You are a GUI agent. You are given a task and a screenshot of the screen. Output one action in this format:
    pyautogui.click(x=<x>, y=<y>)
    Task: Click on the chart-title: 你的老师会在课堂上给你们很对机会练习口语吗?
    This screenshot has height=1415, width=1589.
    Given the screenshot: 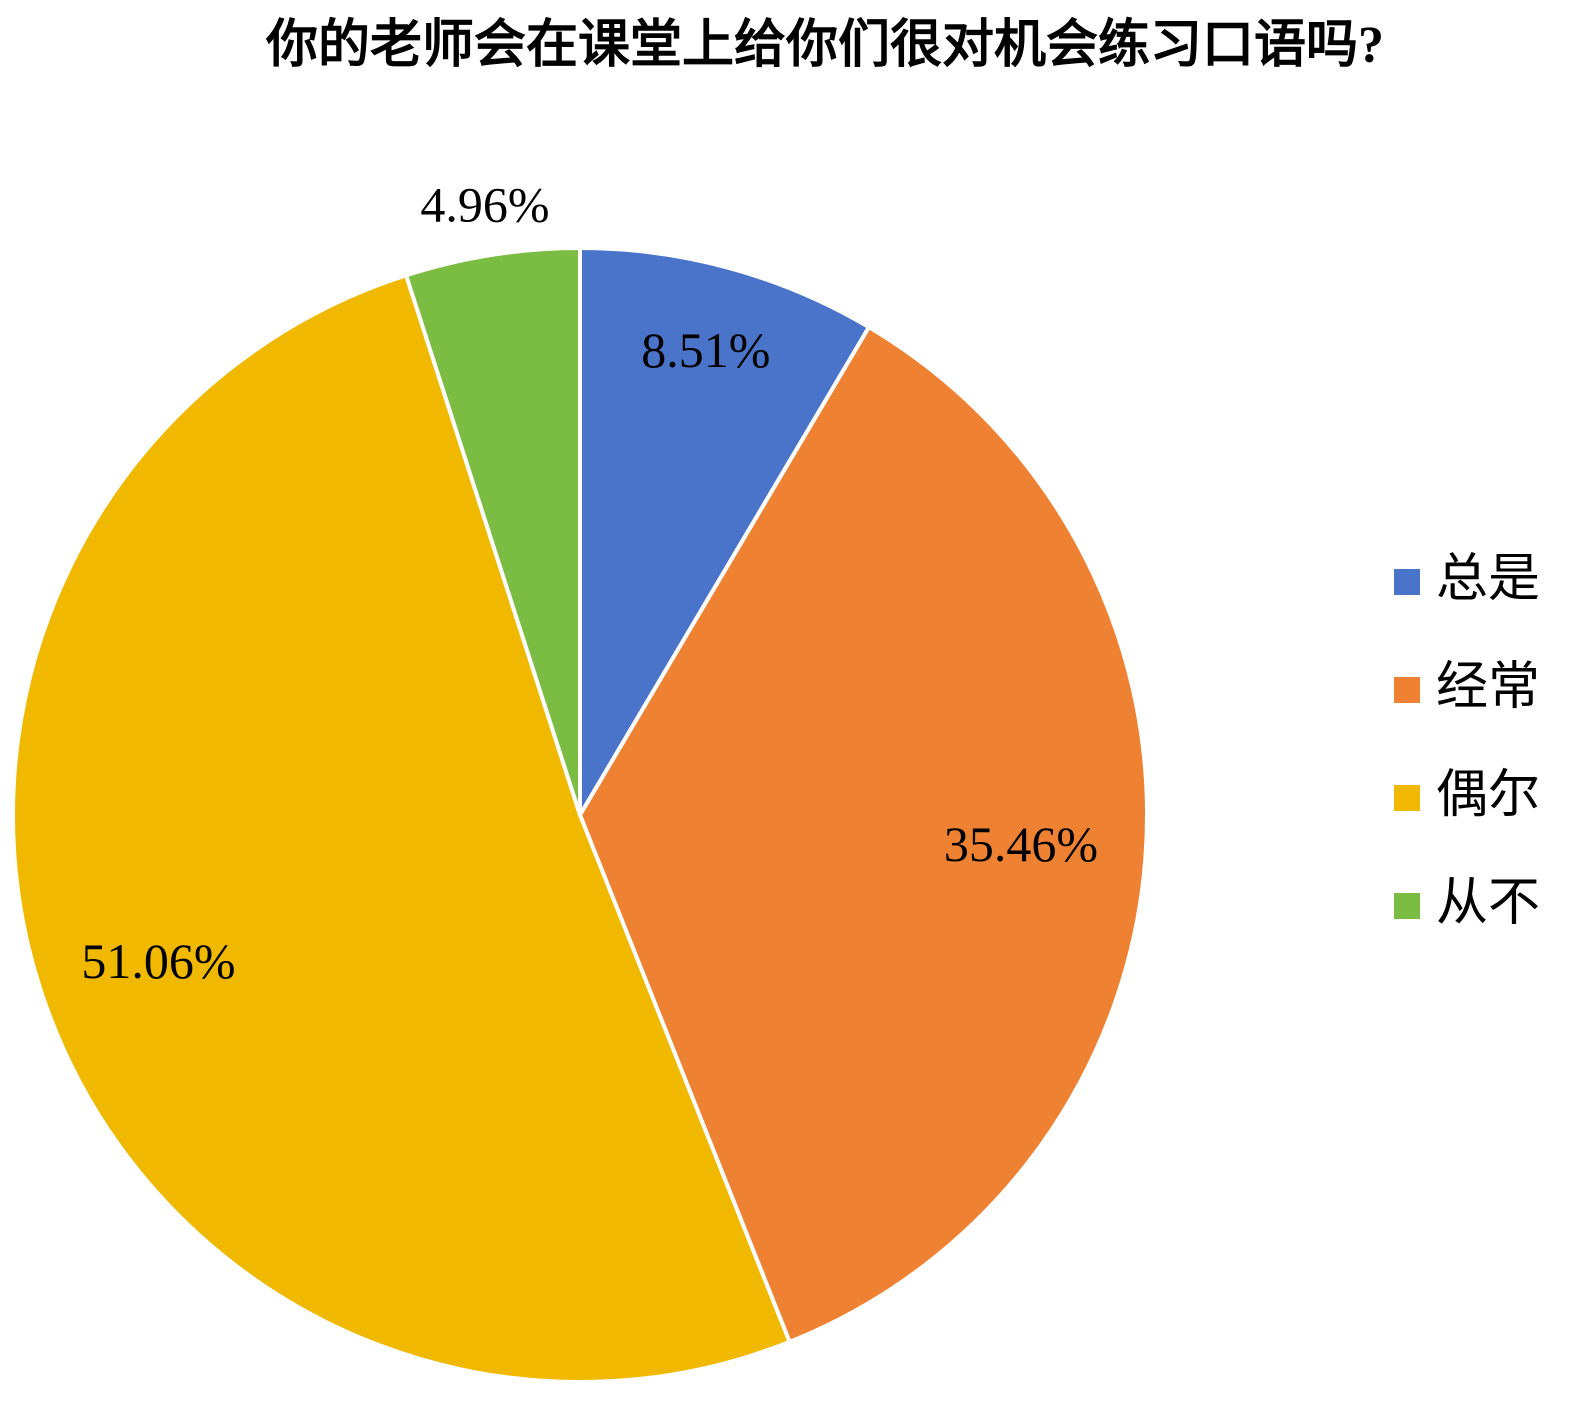 What is the action you would take?
    pyautogui.click(x=824, y=45)
    